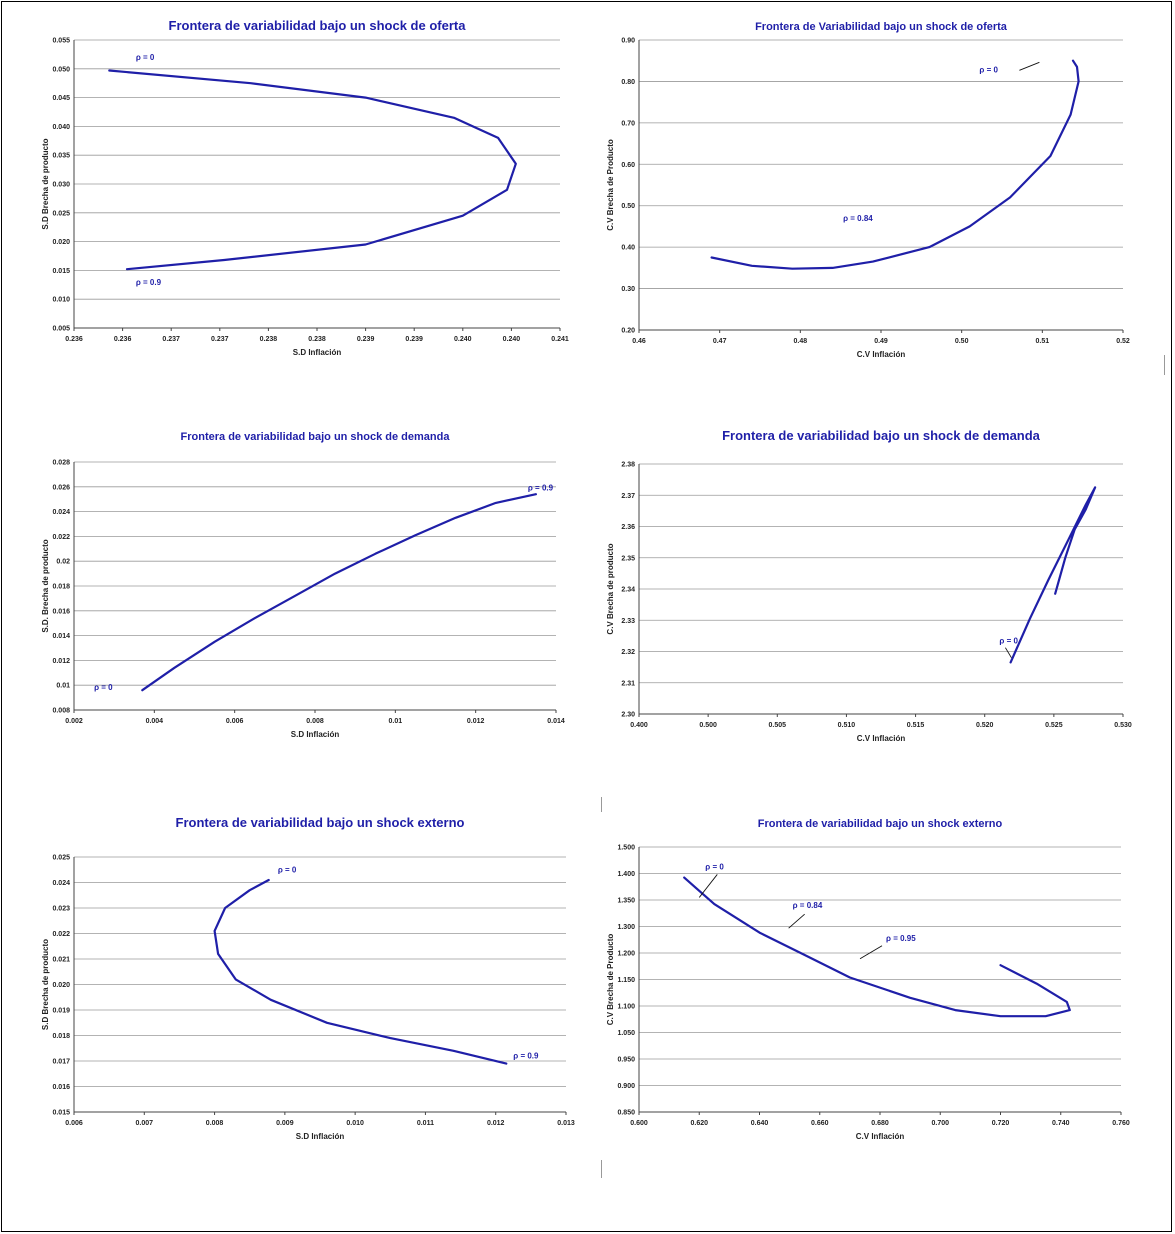 The image size is (1175, 1234). What do you see at coordinates (760, 1123) in the screenshot?
I see `x-tick-label: 0.640` at bounding box center [760, 1123].